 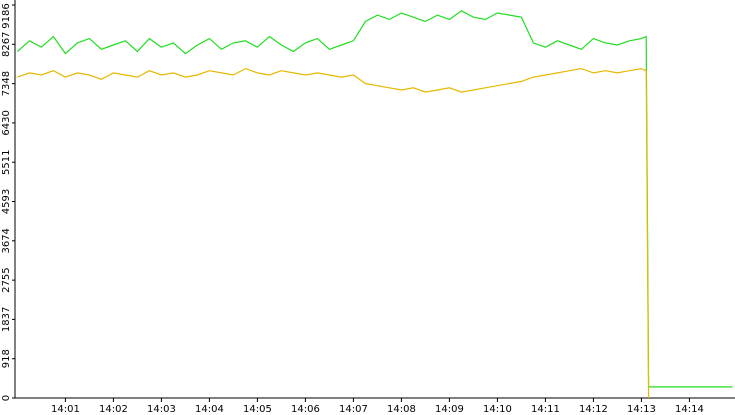 What do you see at coordinates (6, 319) in the screenshot?
I see `y-tick-label: 1837` at bounding box center [6, 319].